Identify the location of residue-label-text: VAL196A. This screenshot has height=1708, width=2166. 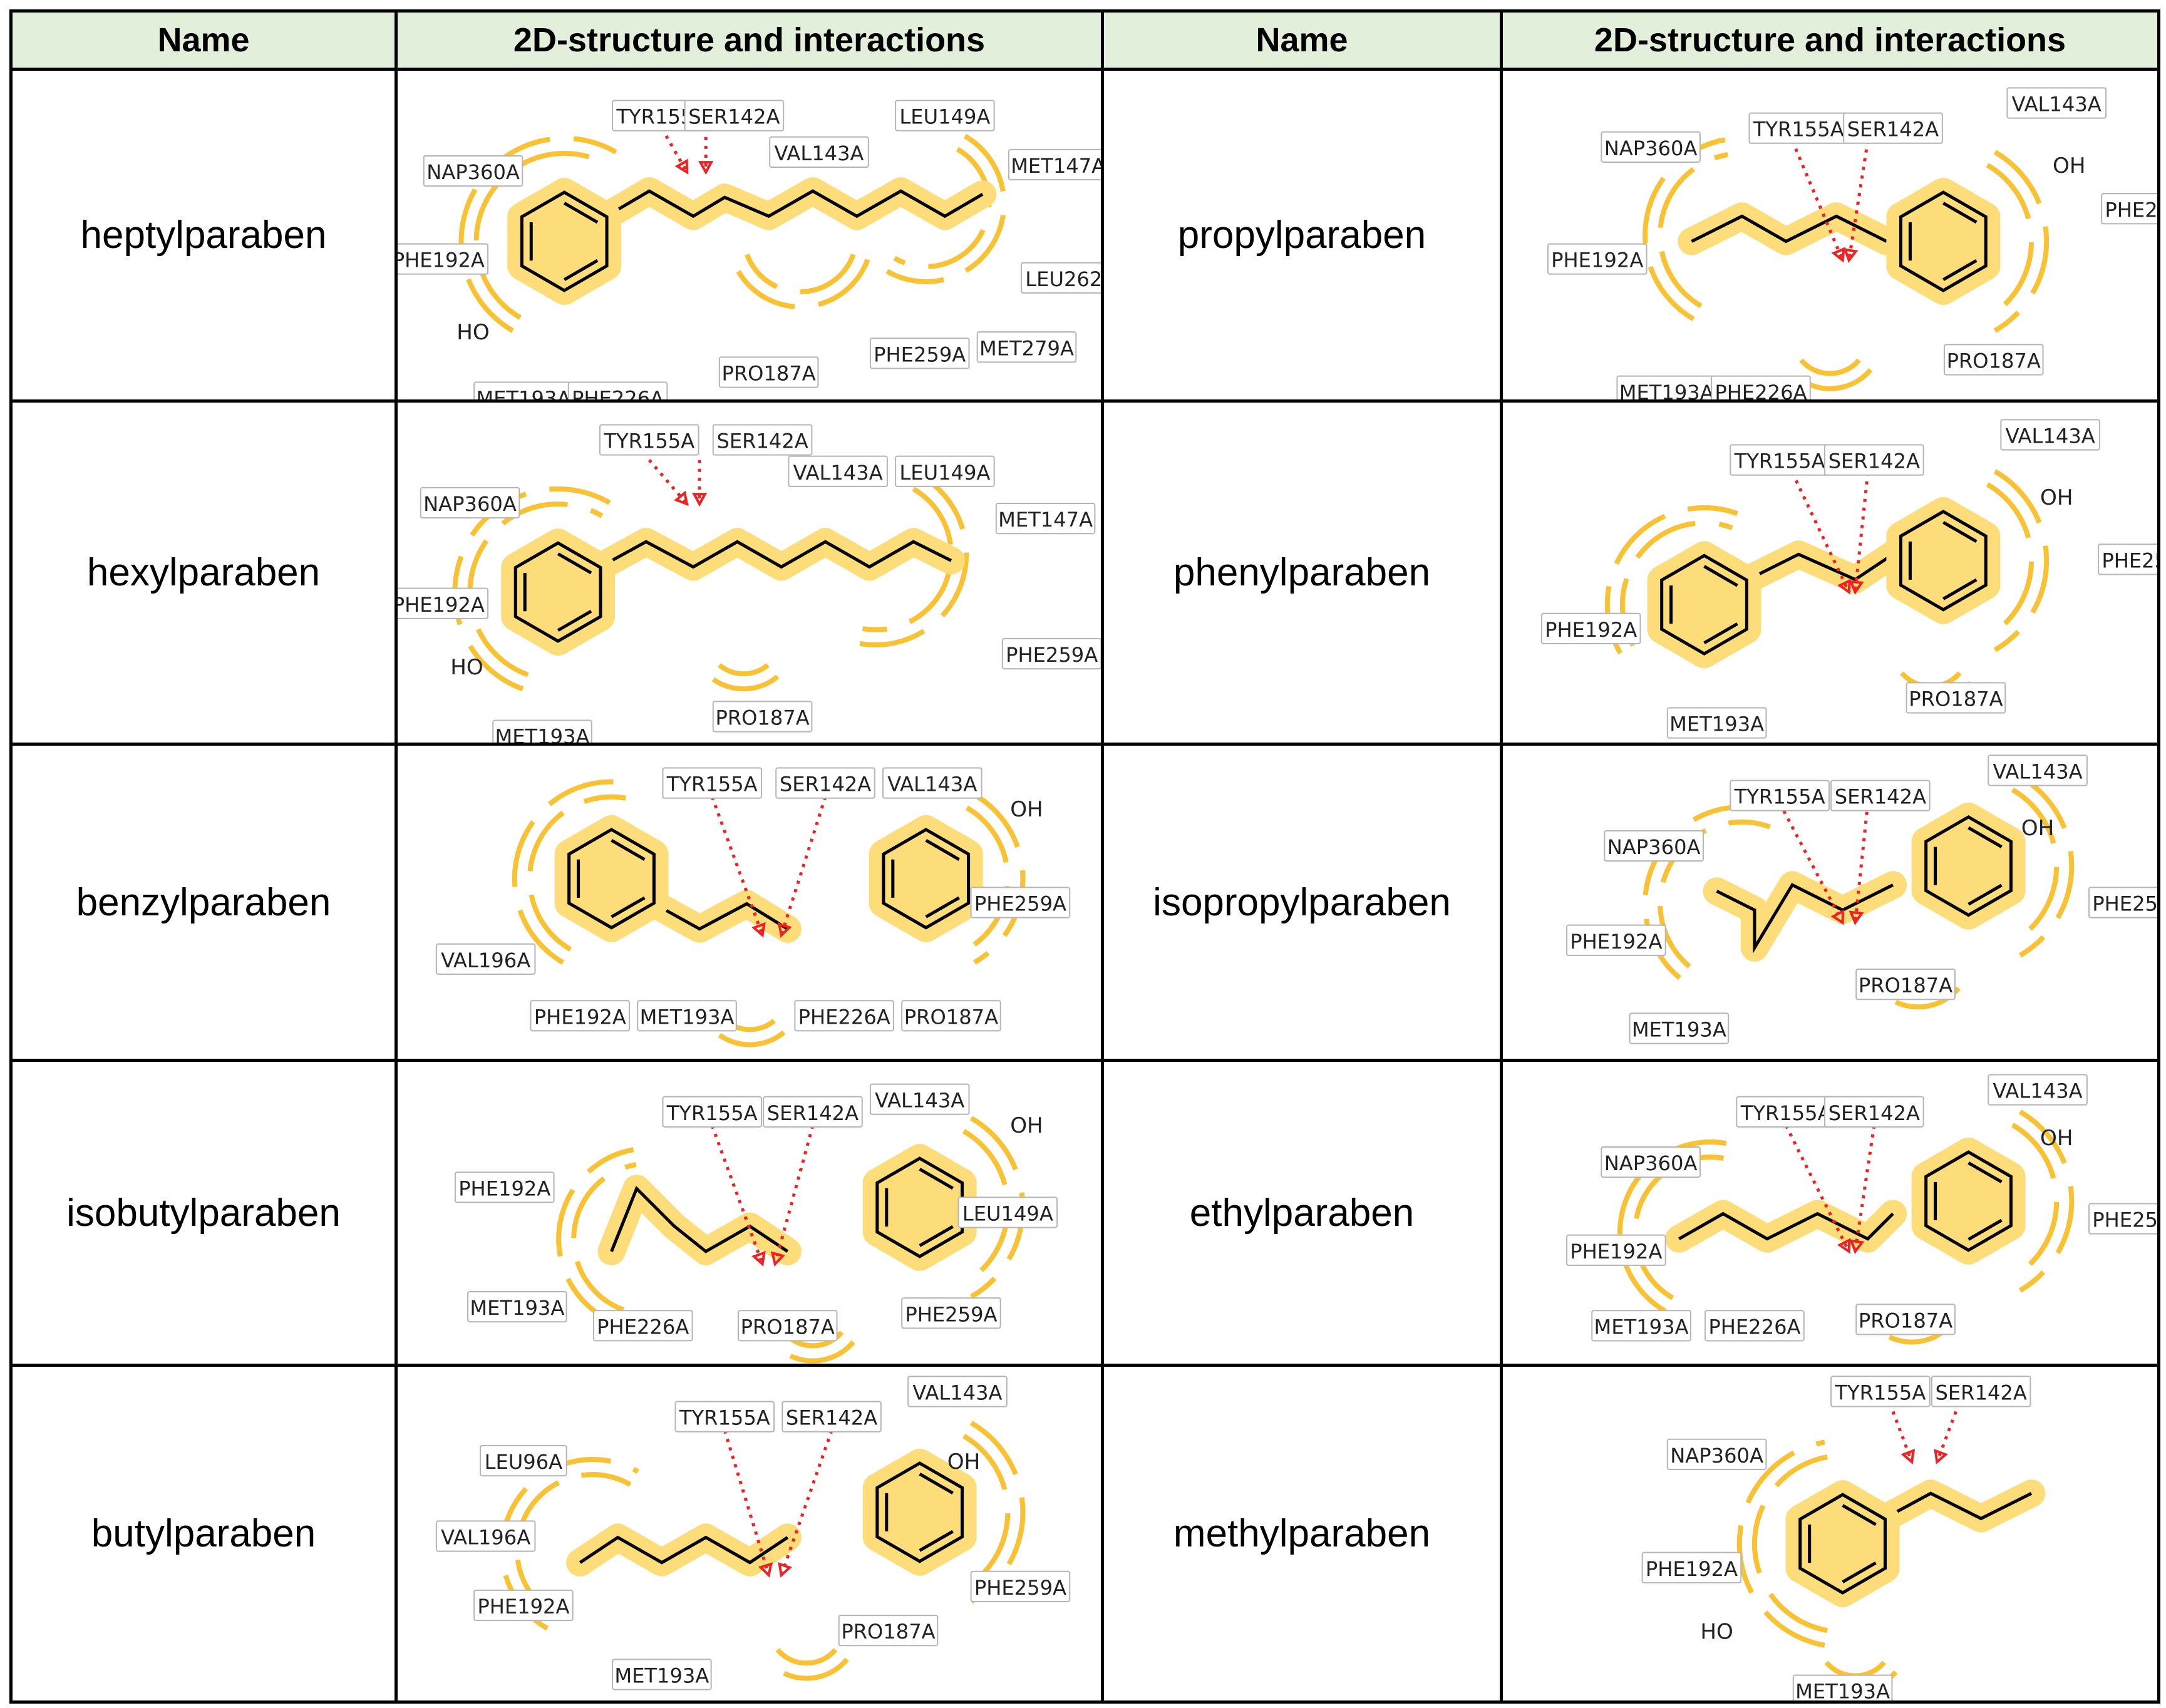
(486, 960).